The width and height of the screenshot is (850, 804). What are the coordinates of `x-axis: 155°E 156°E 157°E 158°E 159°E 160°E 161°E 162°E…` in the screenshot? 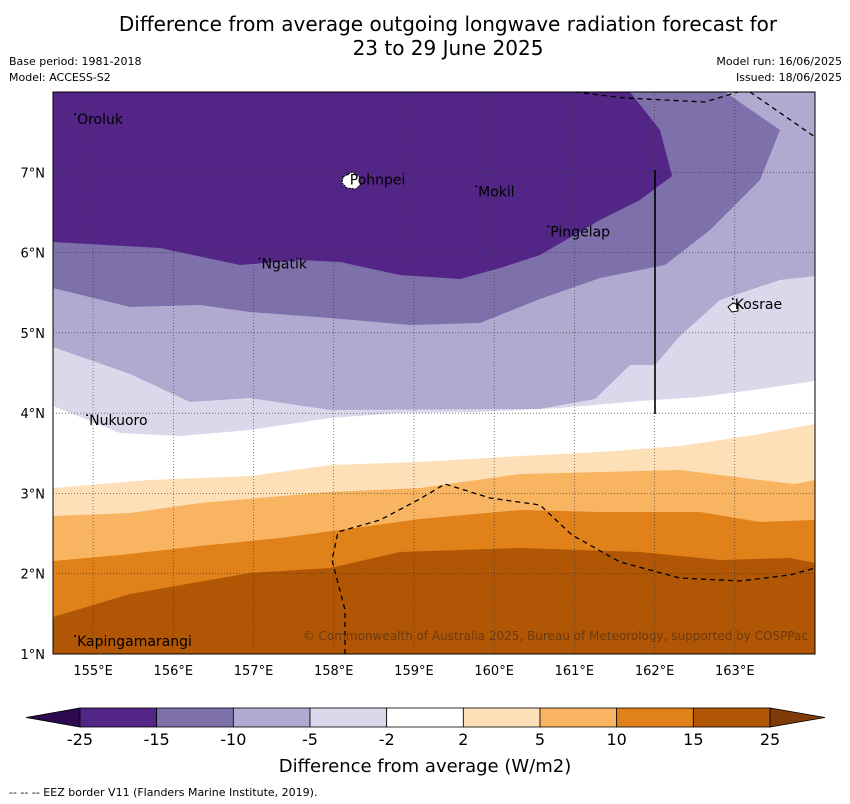 It's located at (413, 671).